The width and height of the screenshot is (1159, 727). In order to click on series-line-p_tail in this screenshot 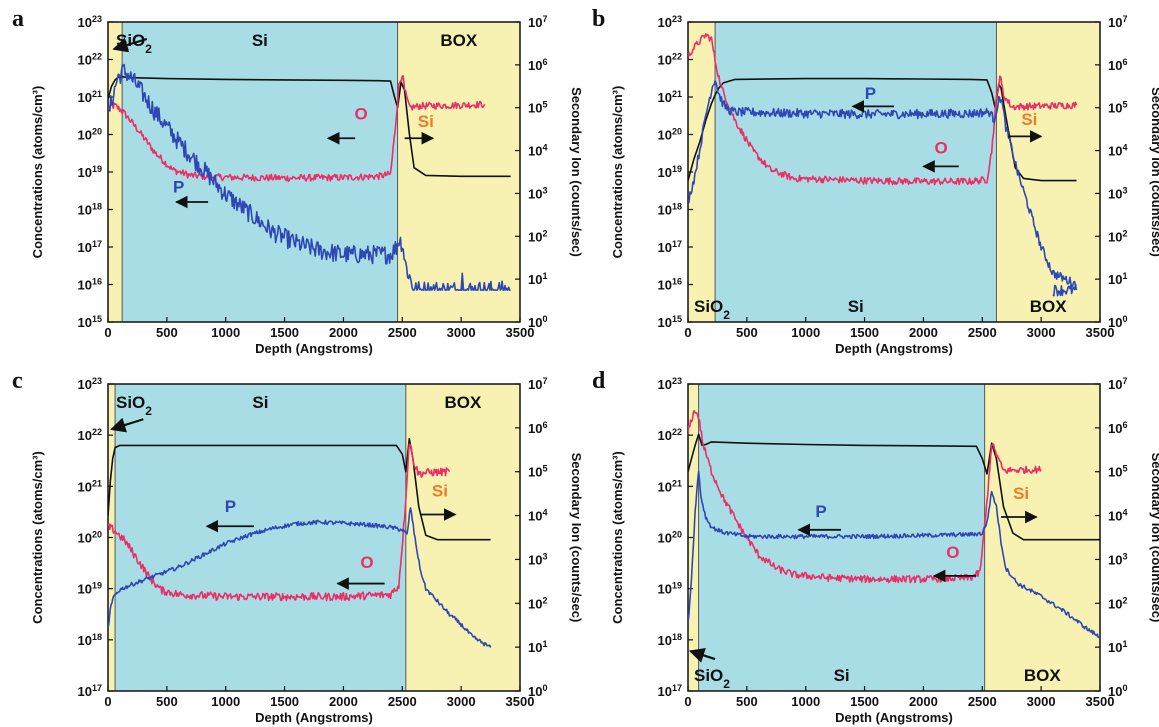, I will do `click(1065, 290)`.